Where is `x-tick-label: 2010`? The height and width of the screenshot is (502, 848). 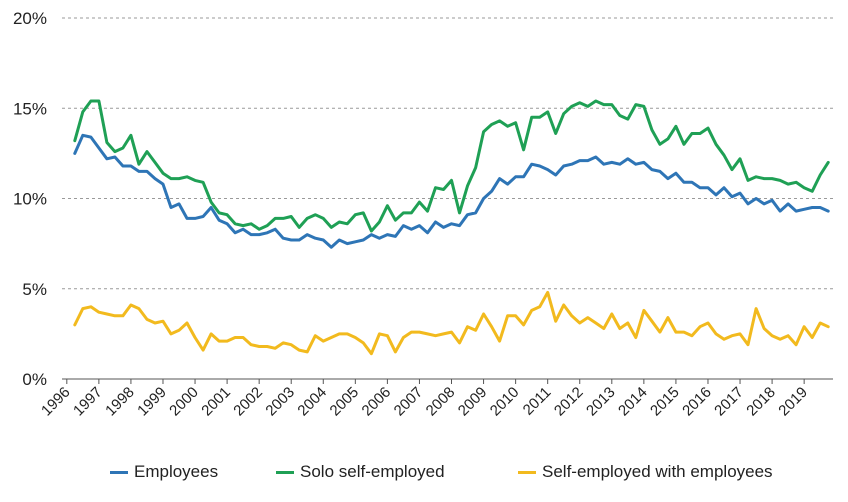 x-tick-label: 2010 is located at coordinates (505, 402).